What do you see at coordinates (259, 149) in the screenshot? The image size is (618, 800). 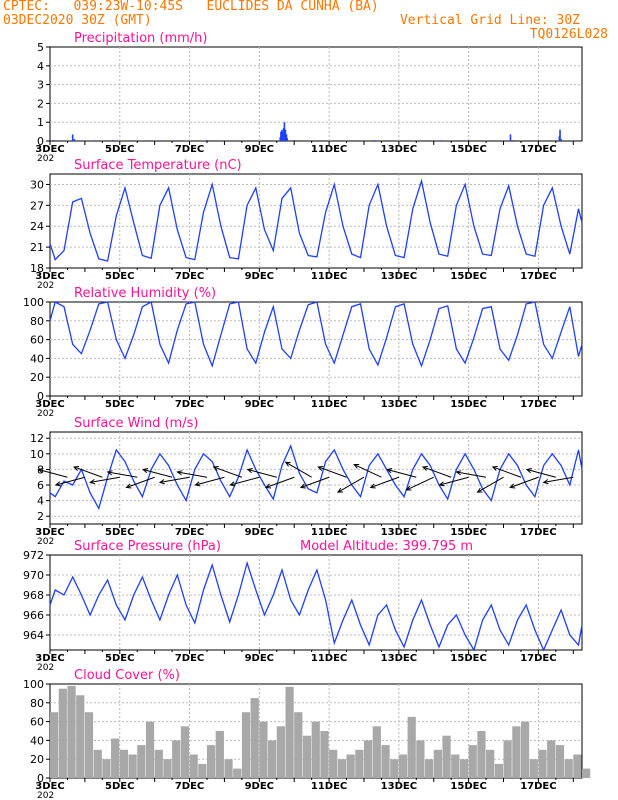 I see `precip-xtick-label: 9DEC` at bounding box center [259, 149].